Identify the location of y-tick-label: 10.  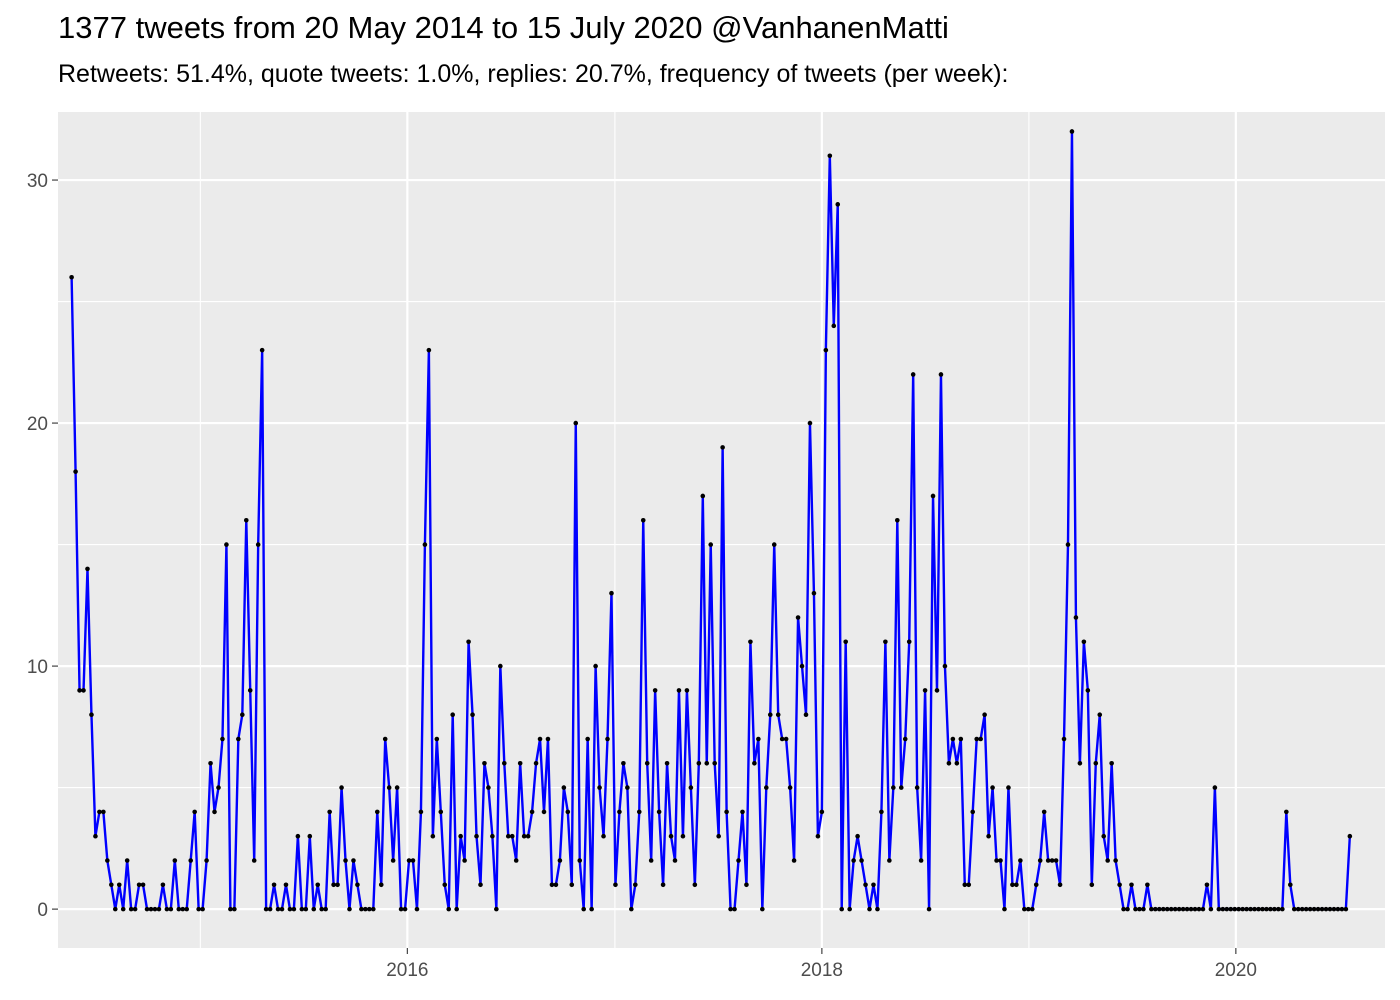
(37, 667).